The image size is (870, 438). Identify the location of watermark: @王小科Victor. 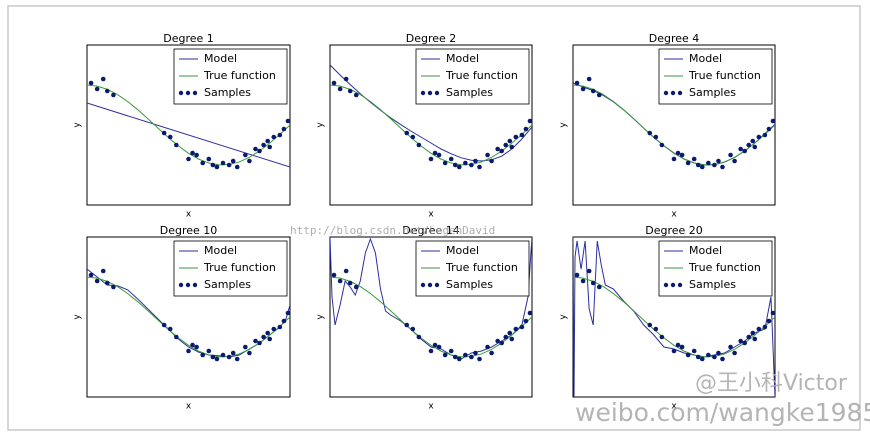
(771, 383).